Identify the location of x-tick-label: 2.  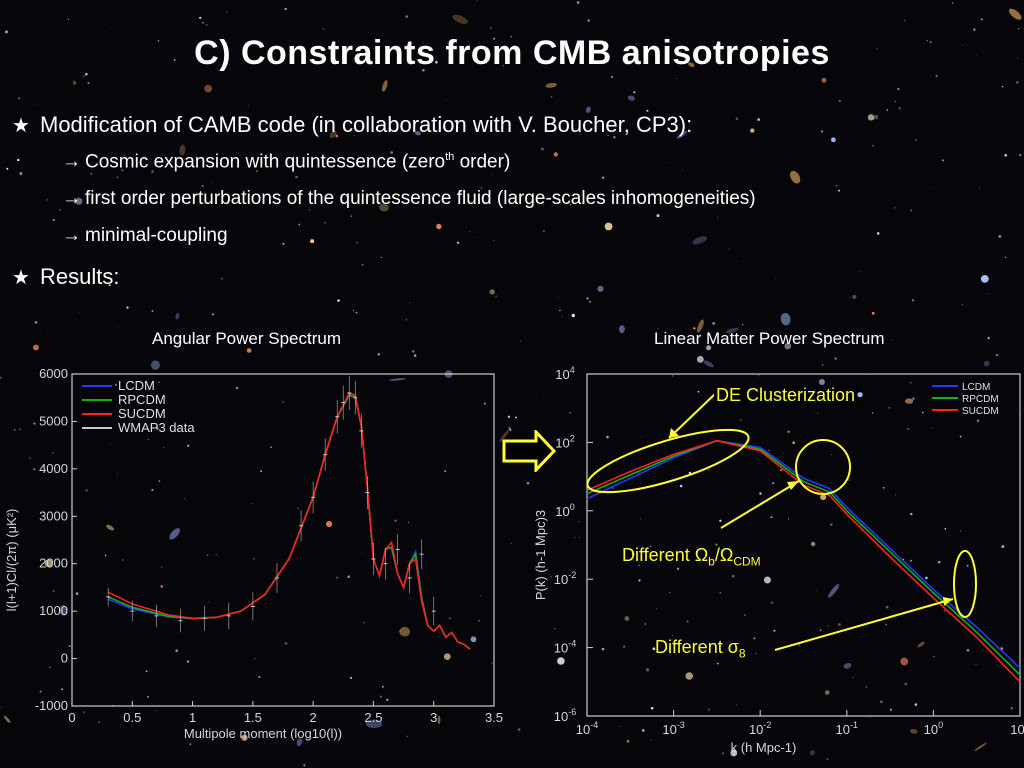
(313, 717).